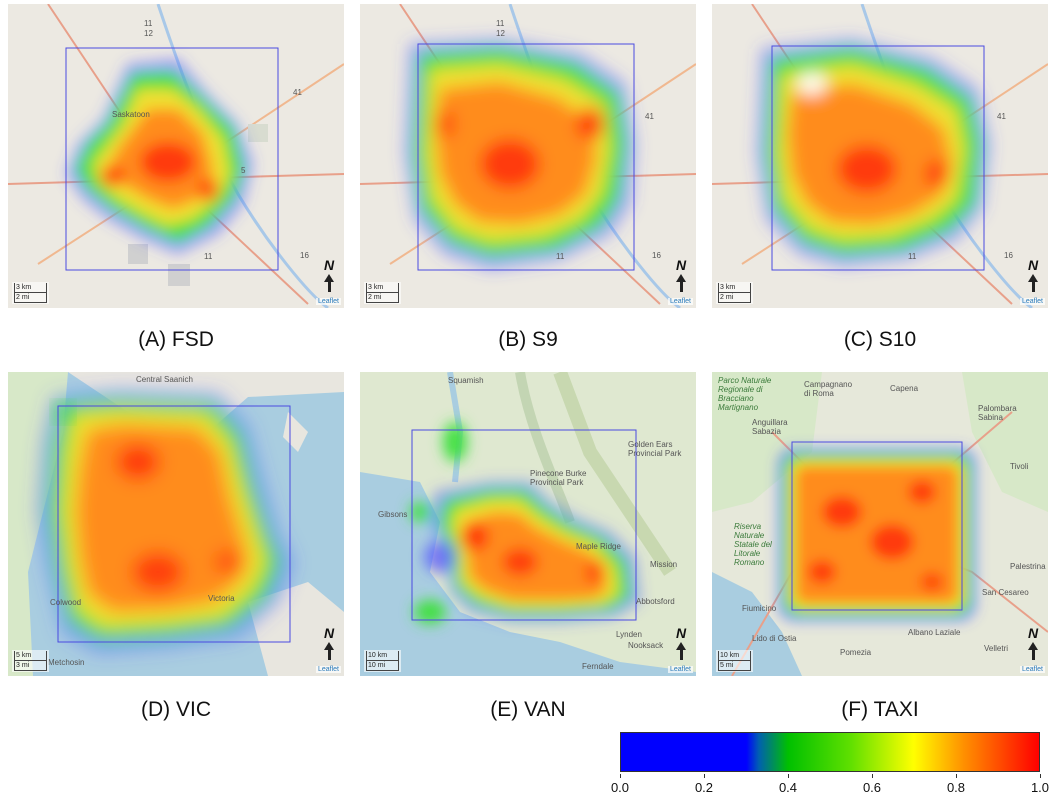 This screenshot has height=795, width=1050. I want to click on place-label: Mission, so click(664, 564).